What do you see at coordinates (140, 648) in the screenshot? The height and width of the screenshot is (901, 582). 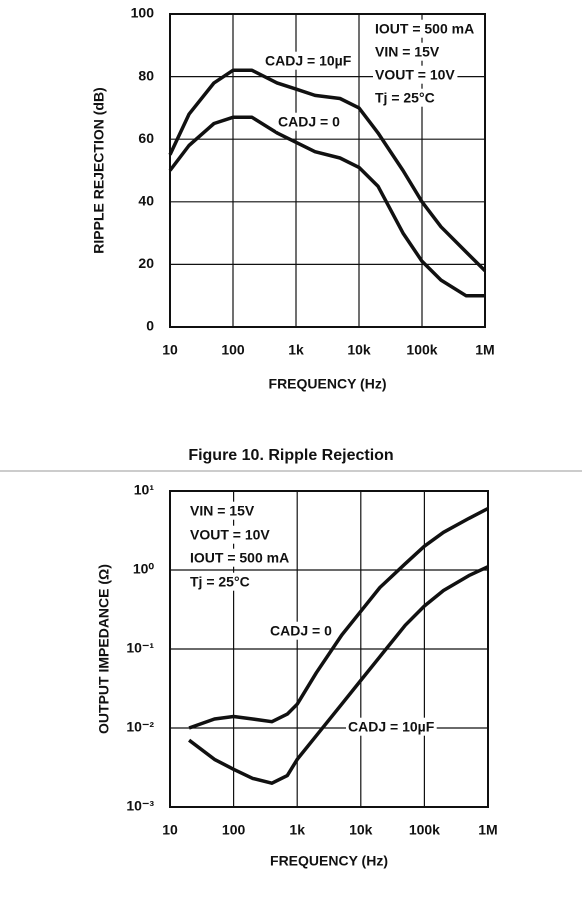 I see `y-tick-label: 10⁻¹` at bounding box center [140, 648].